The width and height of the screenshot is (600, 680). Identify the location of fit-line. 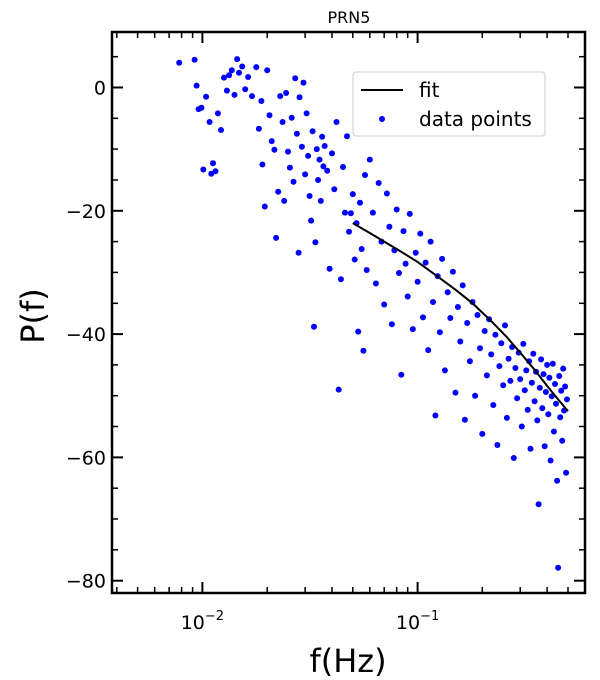
(460, 317).